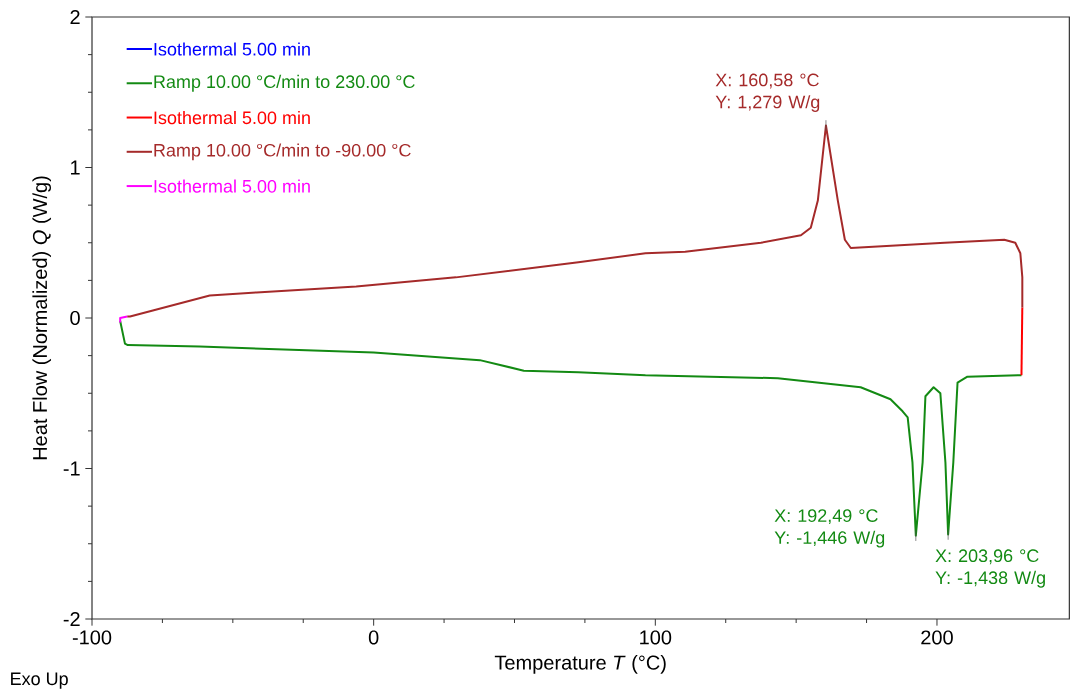 This screenshot has width=1073, height=697. Describe the element at coordinates (937, 637) in the screenshot. I see `x-tick-label: 200` at that location.